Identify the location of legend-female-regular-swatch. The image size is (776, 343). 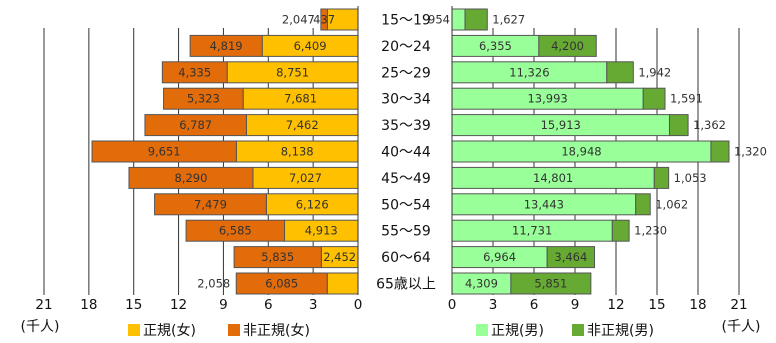
(134, 330).